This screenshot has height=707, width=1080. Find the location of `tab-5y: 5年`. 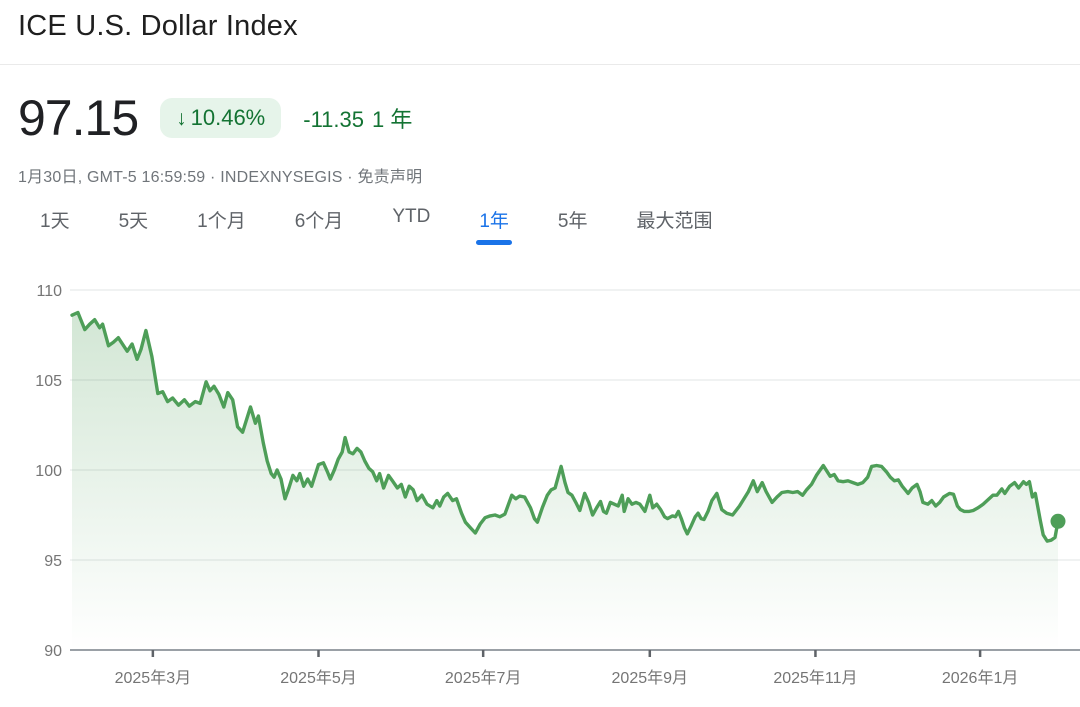

tab-5y: 5年 is located at coordinates (572, 221).